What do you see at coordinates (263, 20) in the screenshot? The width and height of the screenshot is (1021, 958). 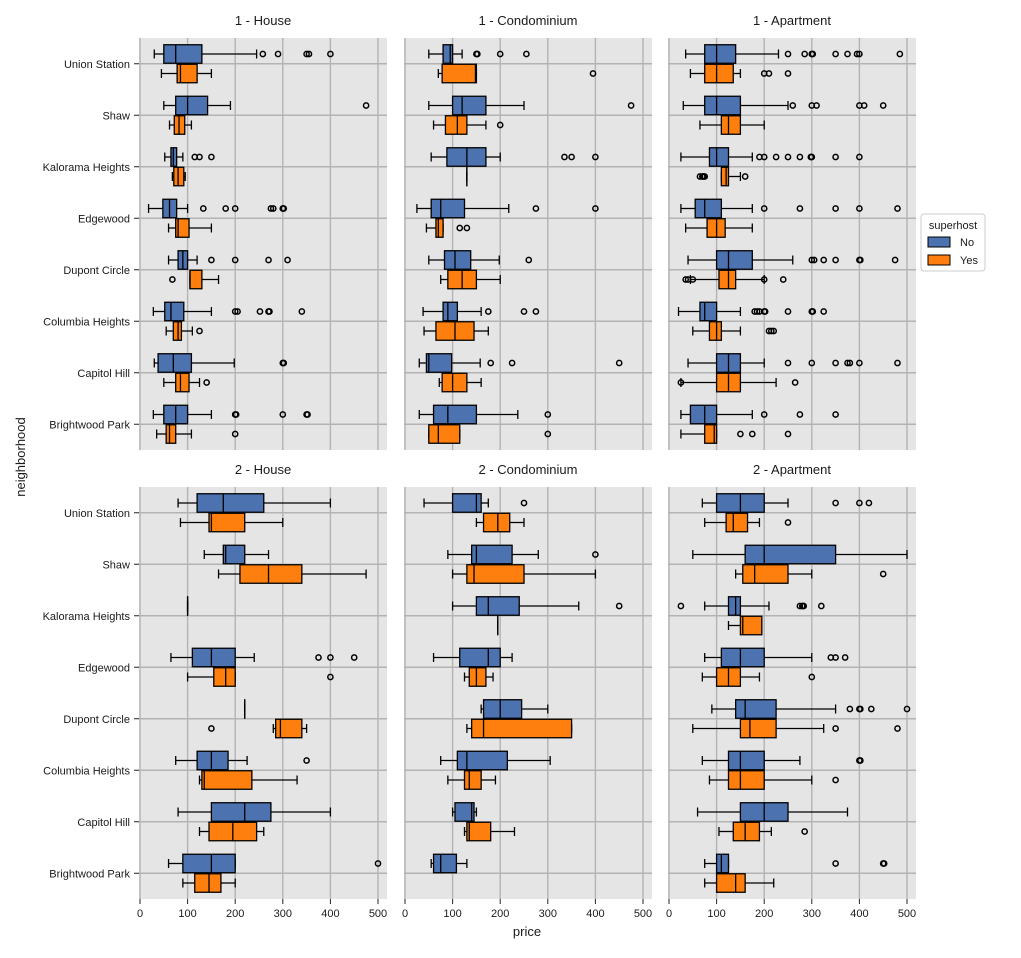 I see `panel-title: 1 - House` at bounding box center [263, 20].